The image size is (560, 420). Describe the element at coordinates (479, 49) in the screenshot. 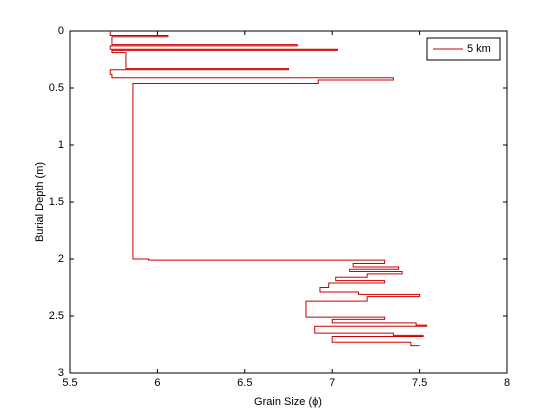

I see `legend-label: 5 km` at that location.